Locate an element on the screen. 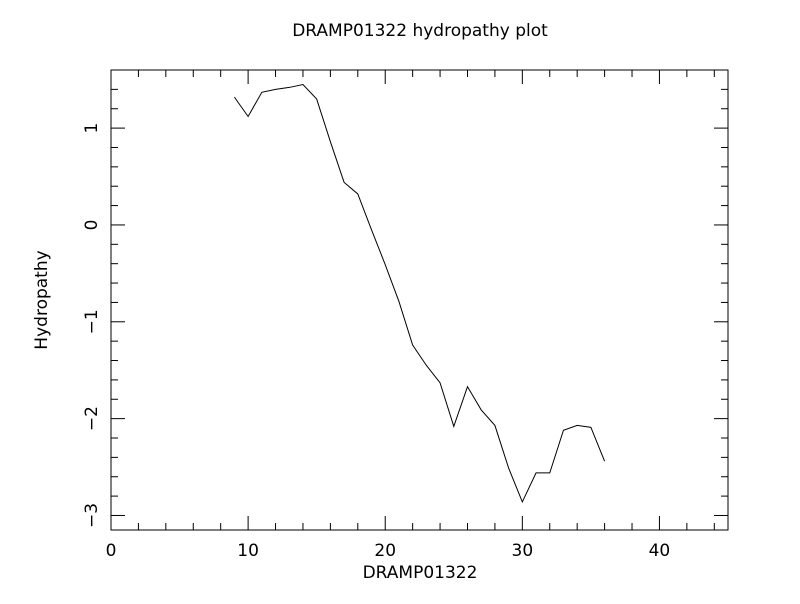  y-tick-label: 1 is located at coordinates (92, 128).